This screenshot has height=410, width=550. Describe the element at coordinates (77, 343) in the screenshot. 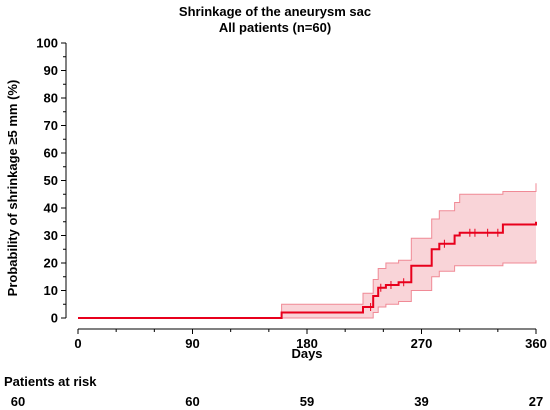

I see `x-tick-label: 0` at that location.